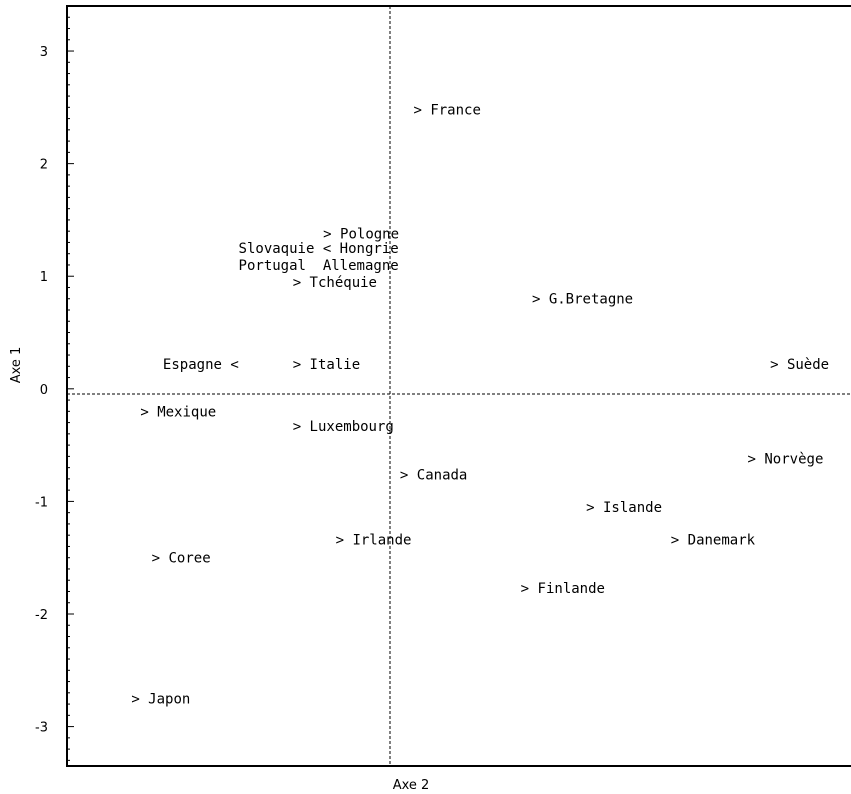  I want to click on point-label: > G.Bretagne, so click(582, 300).